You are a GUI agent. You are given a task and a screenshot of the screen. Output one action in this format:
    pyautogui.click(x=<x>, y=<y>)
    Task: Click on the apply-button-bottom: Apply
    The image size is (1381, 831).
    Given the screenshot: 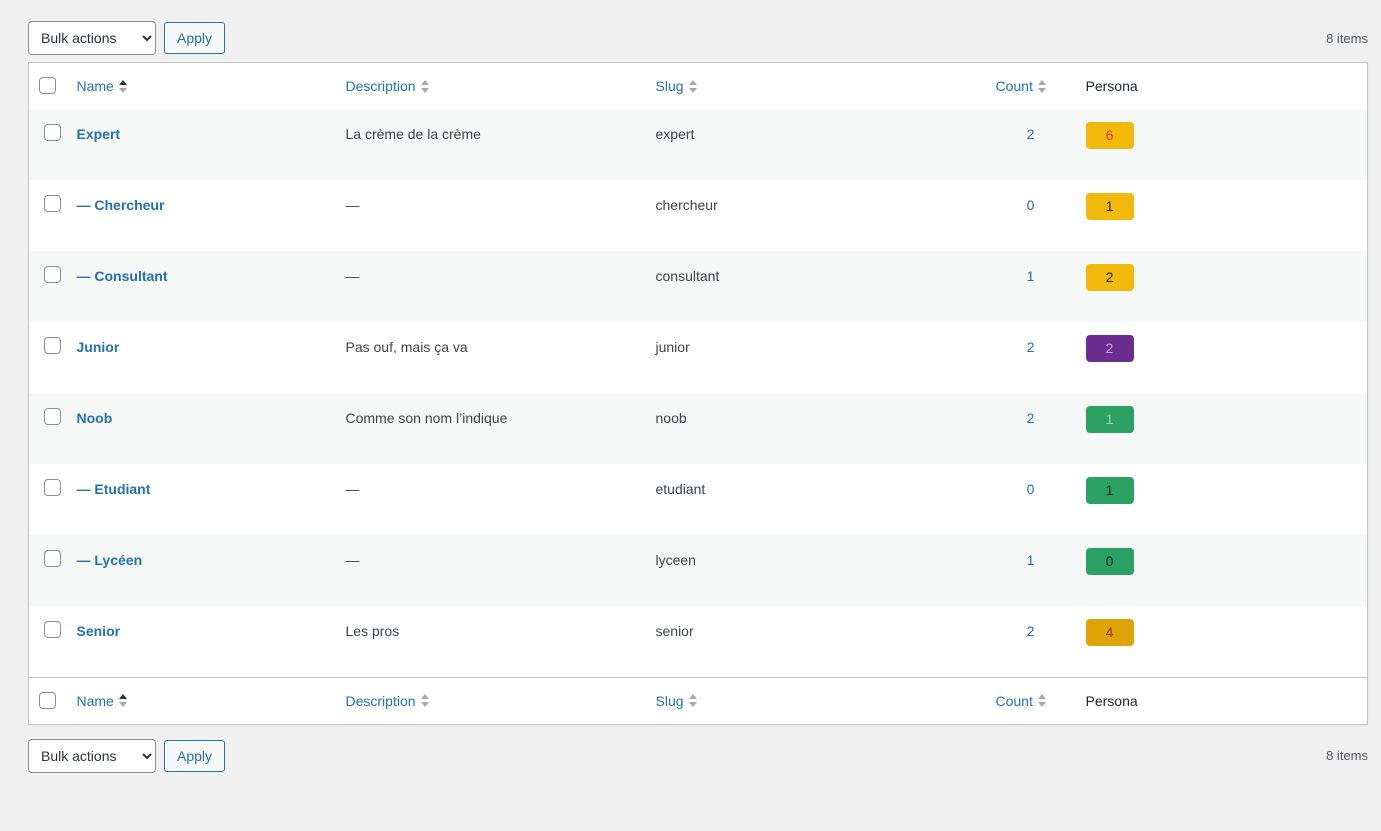 What is the action you would take?
    pyautogui.click(x=195, y=755)
    